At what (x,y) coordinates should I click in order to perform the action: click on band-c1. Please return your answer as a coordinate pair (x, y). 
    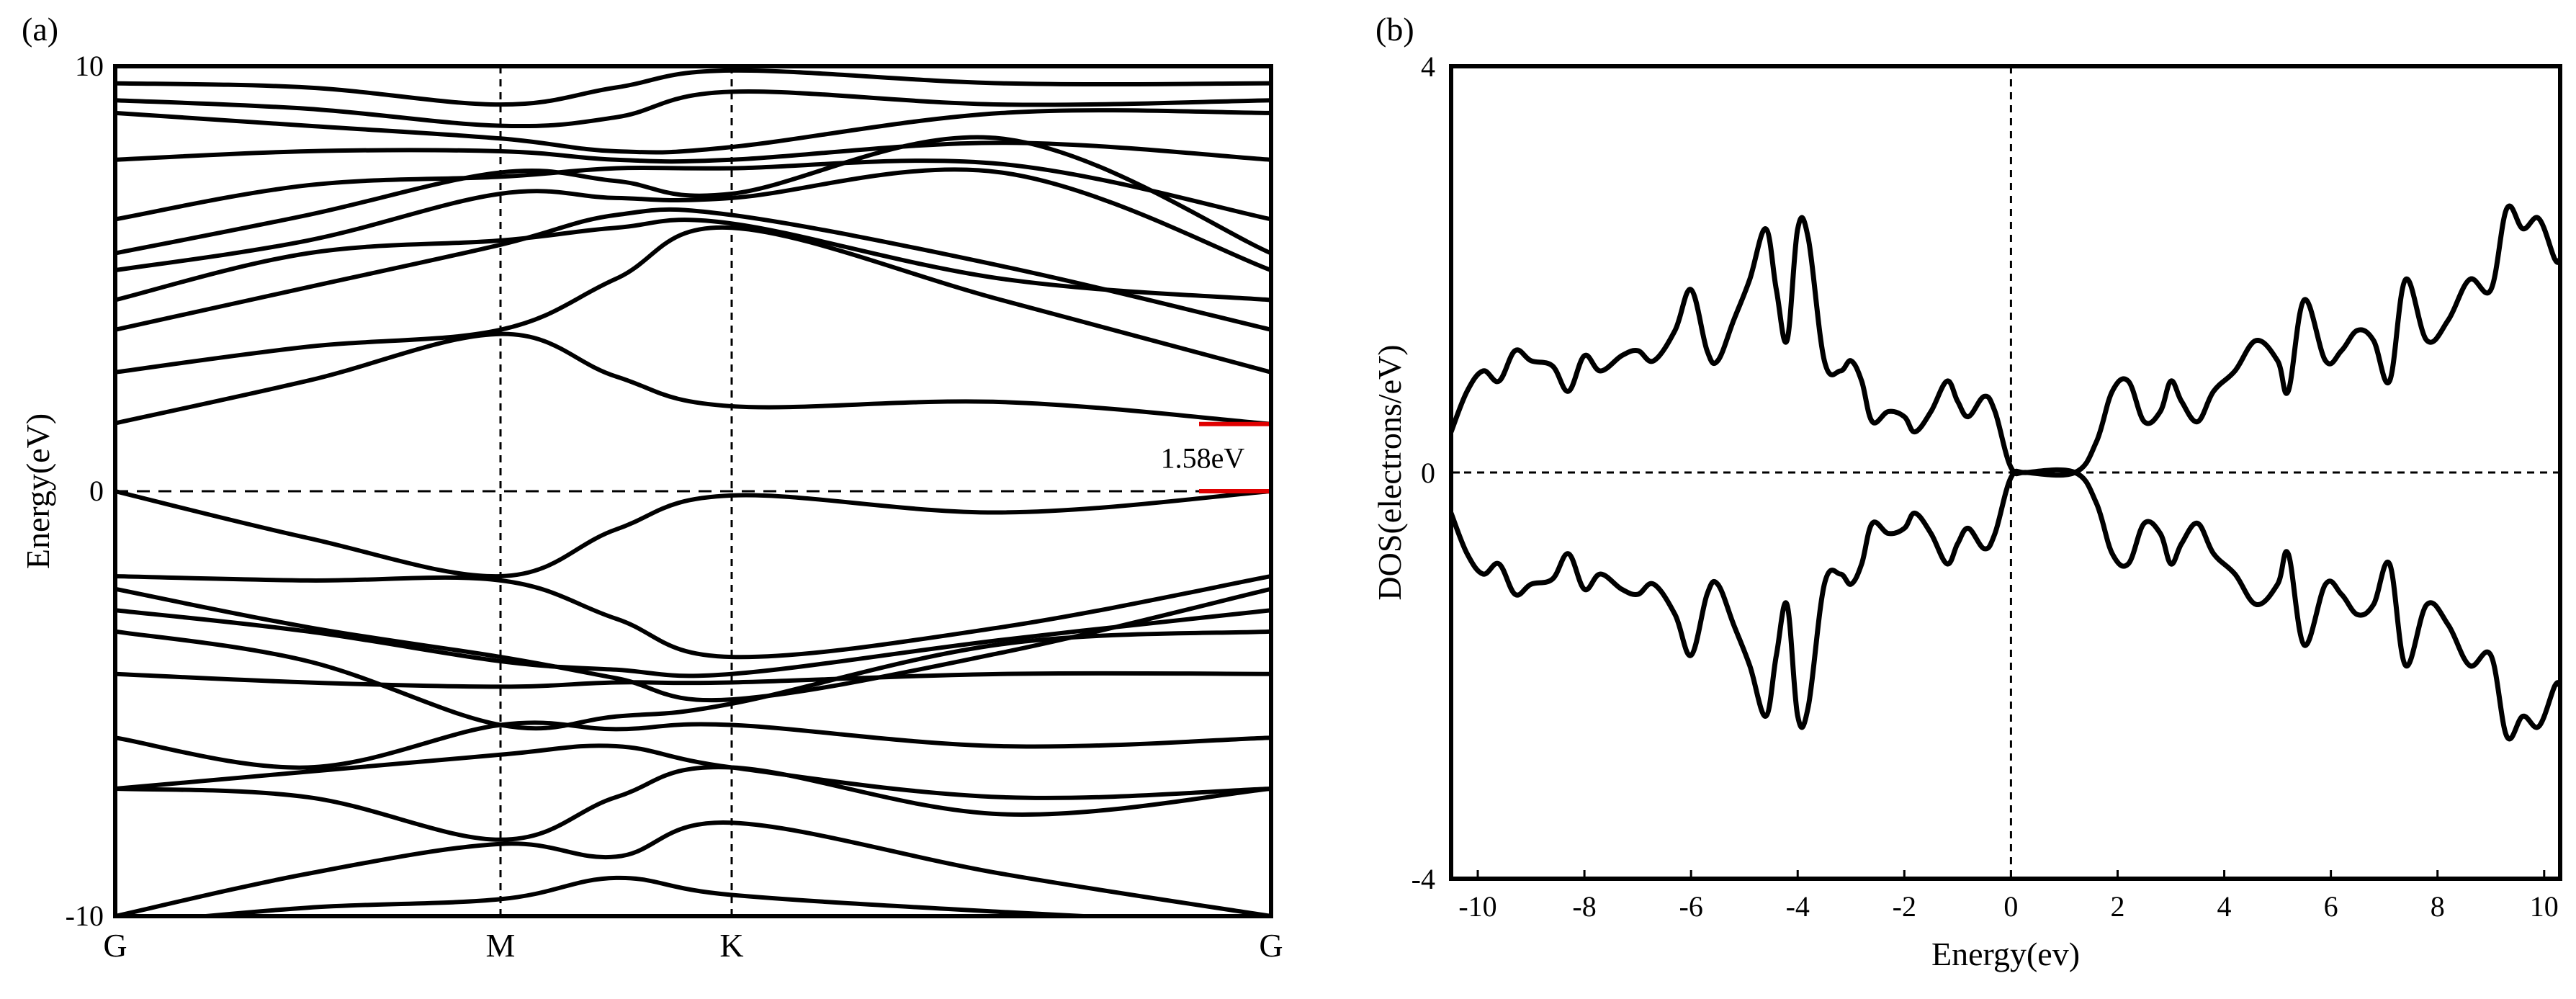
    Looking at the image, I should click on (693, 378).